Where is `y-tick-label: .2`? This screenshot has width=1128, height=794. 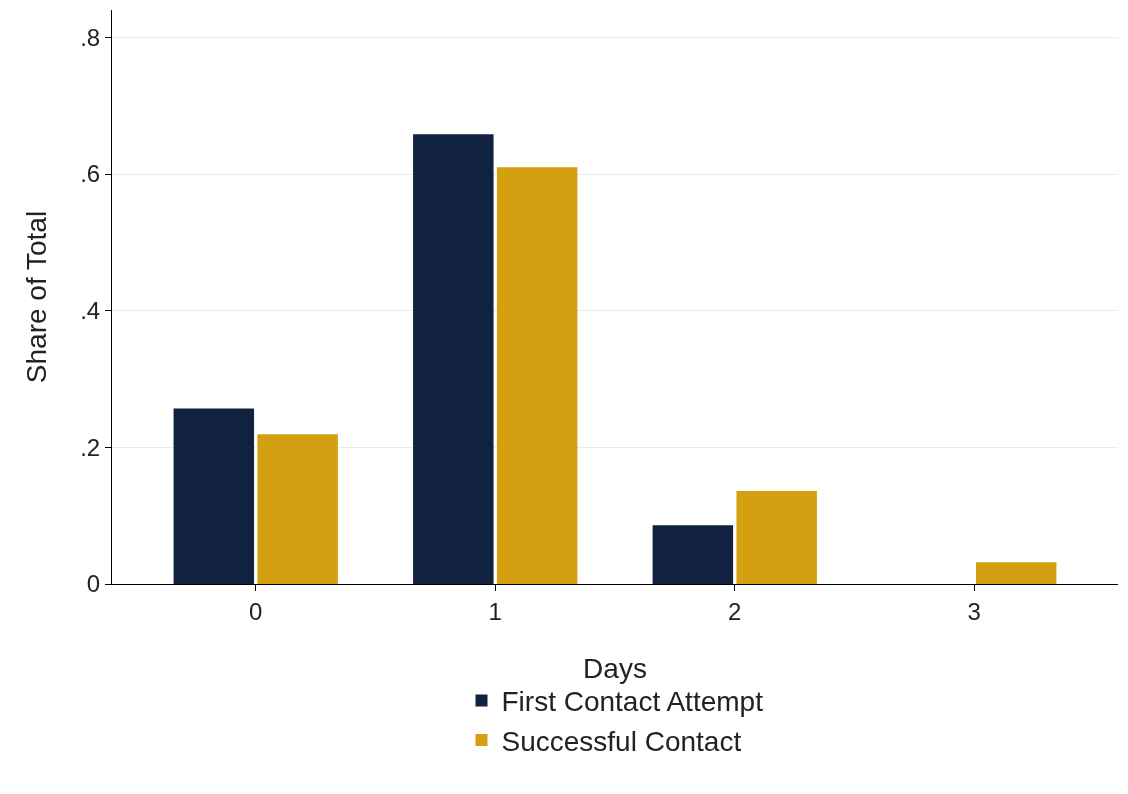 y-tick-label: .2 is located at coordinates (90, 447).